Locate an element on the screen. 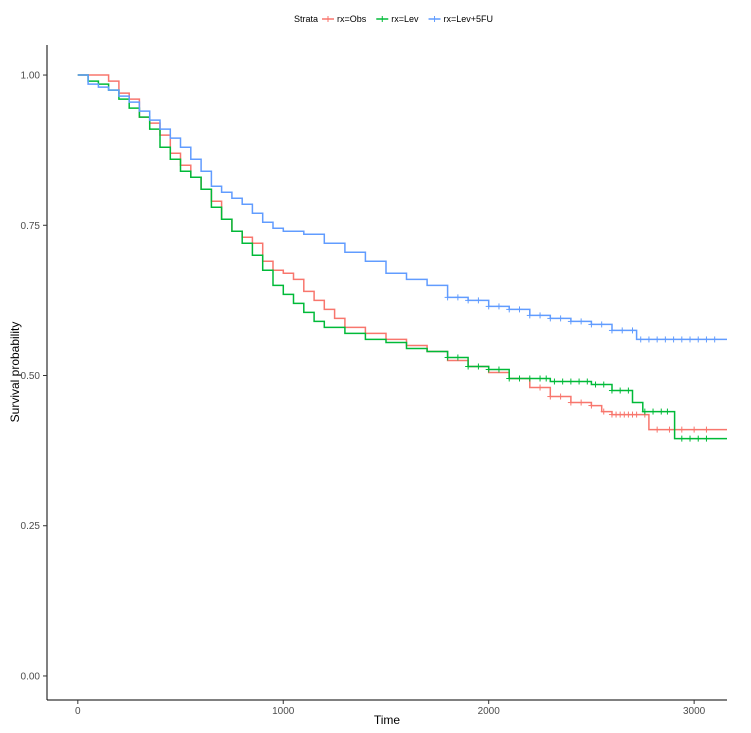 The height and width of the screenshot is (733, 751). x-tick-label: 3000 is located at coordinates (694, 711).